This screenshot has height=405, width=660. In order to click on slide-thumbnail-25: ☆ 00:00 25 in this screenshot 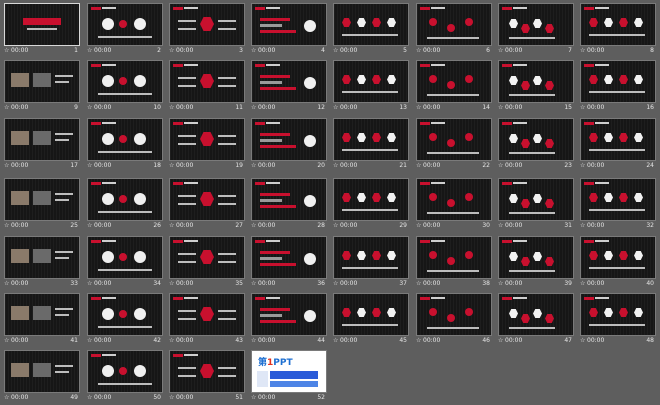, I will do `click(42, 204)`.